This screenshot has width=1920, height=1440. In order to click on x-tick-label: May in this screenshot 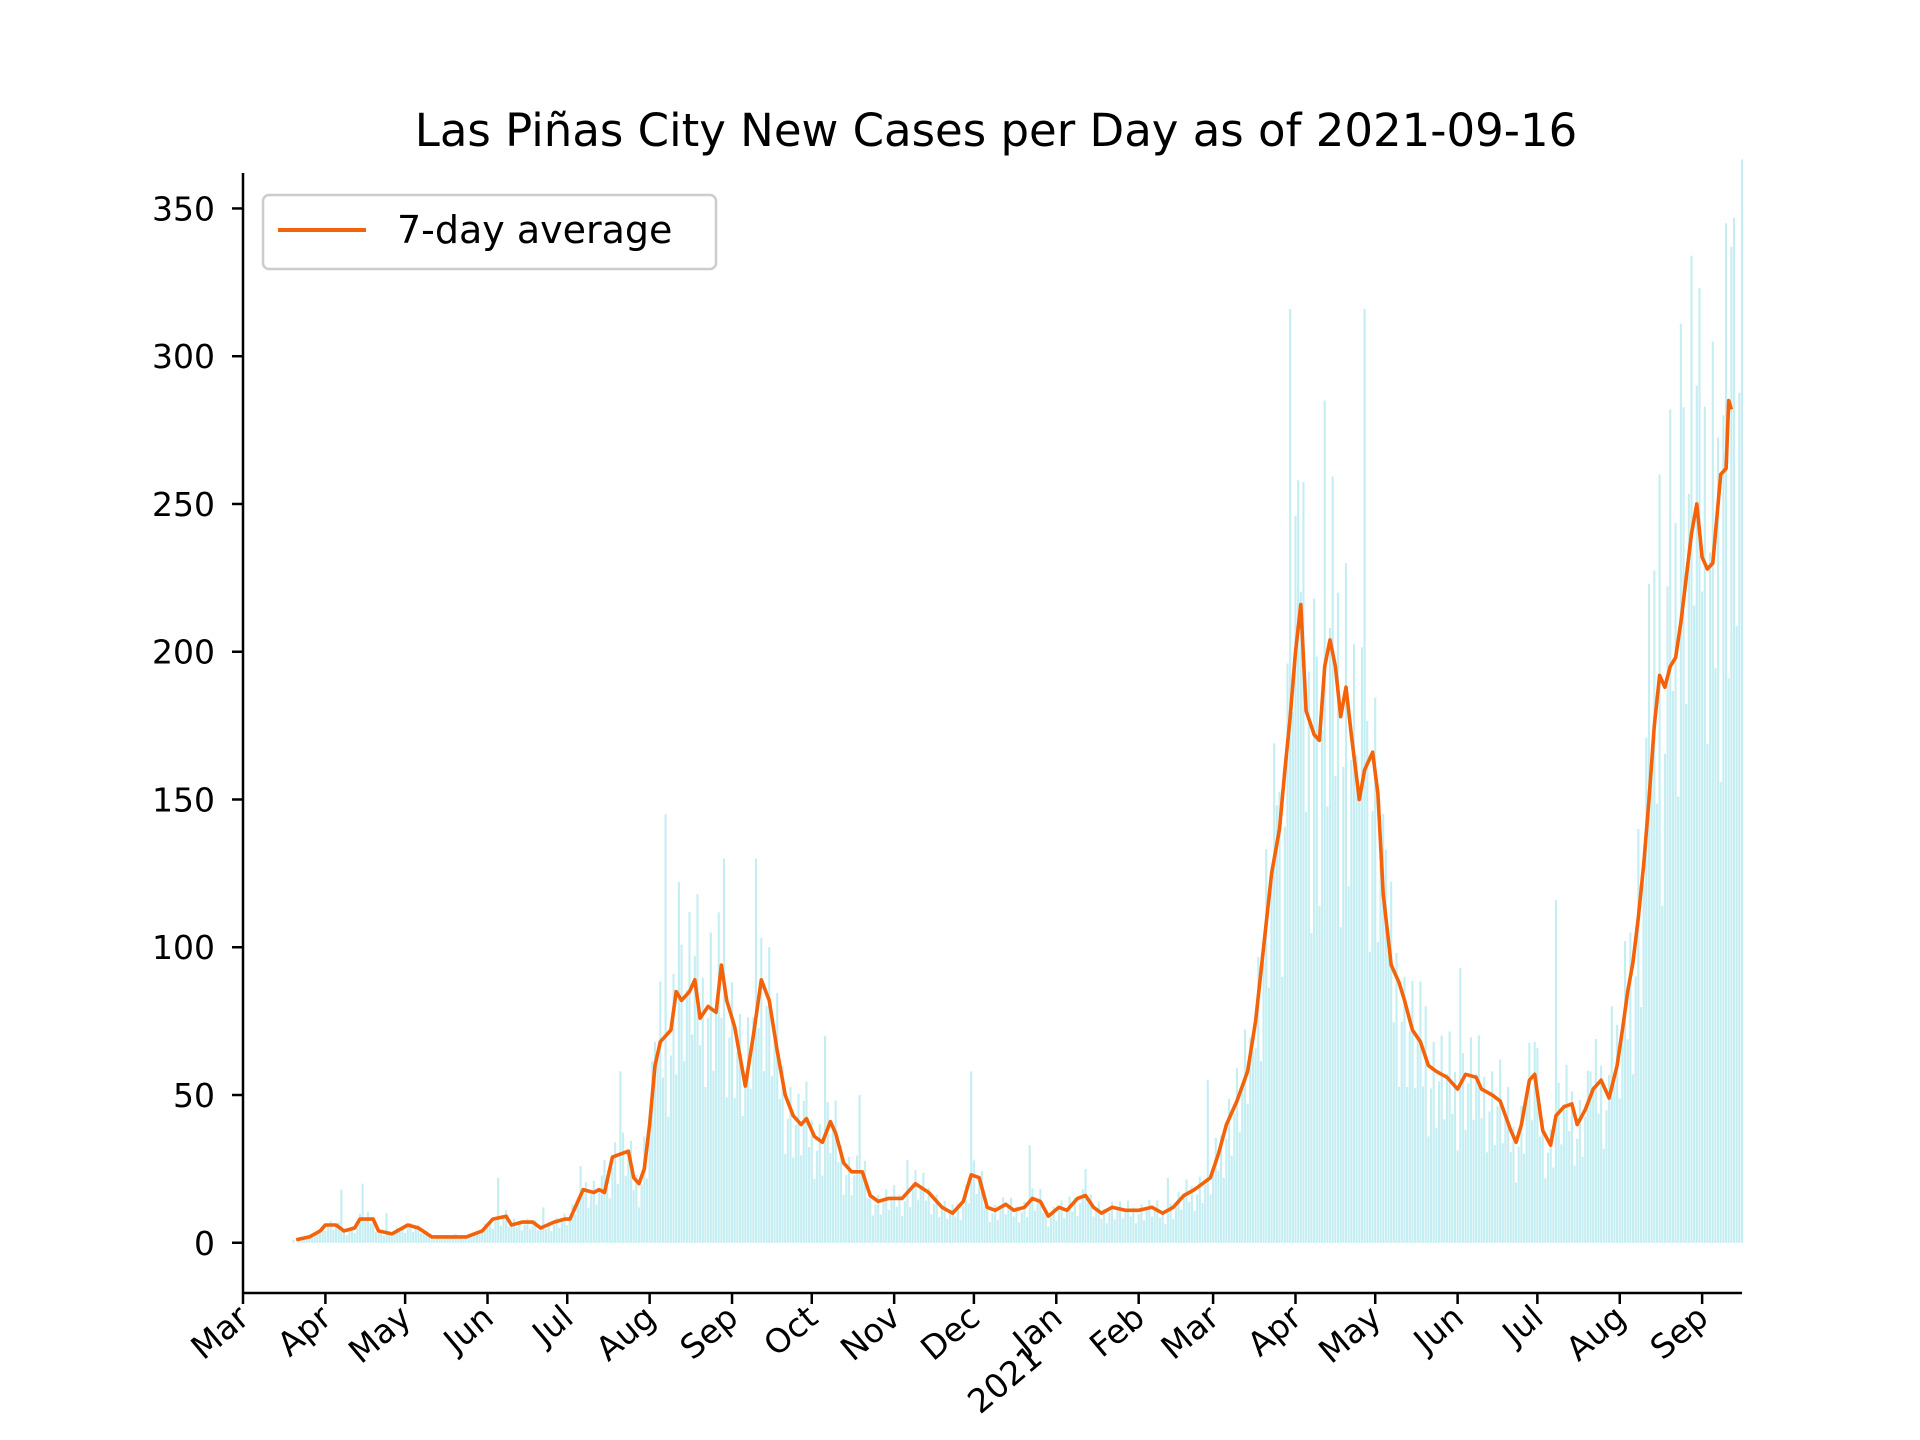, I will do `click(379, 1334)`.